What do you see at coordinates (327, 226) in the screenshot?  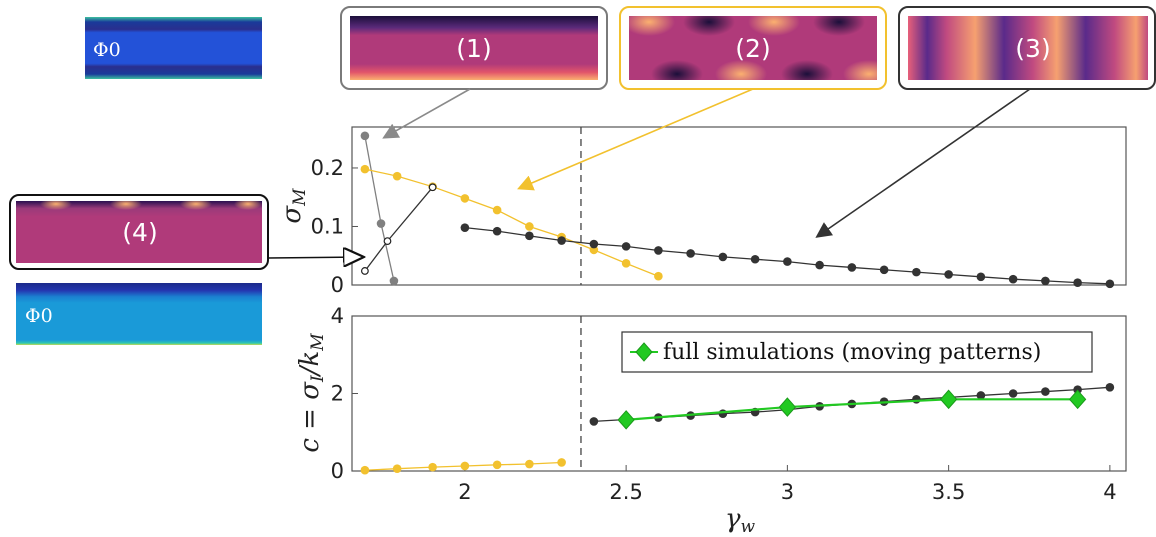 I see `top-ytick-label: 0.1` at bounding box center [327, 226].